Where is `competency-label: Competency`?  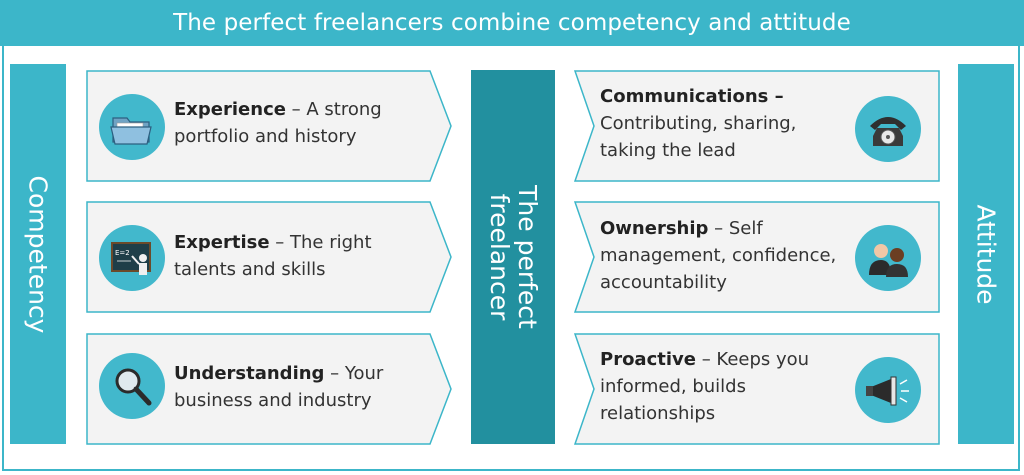 competency-label: Competency is located at coordinates (38, 254).